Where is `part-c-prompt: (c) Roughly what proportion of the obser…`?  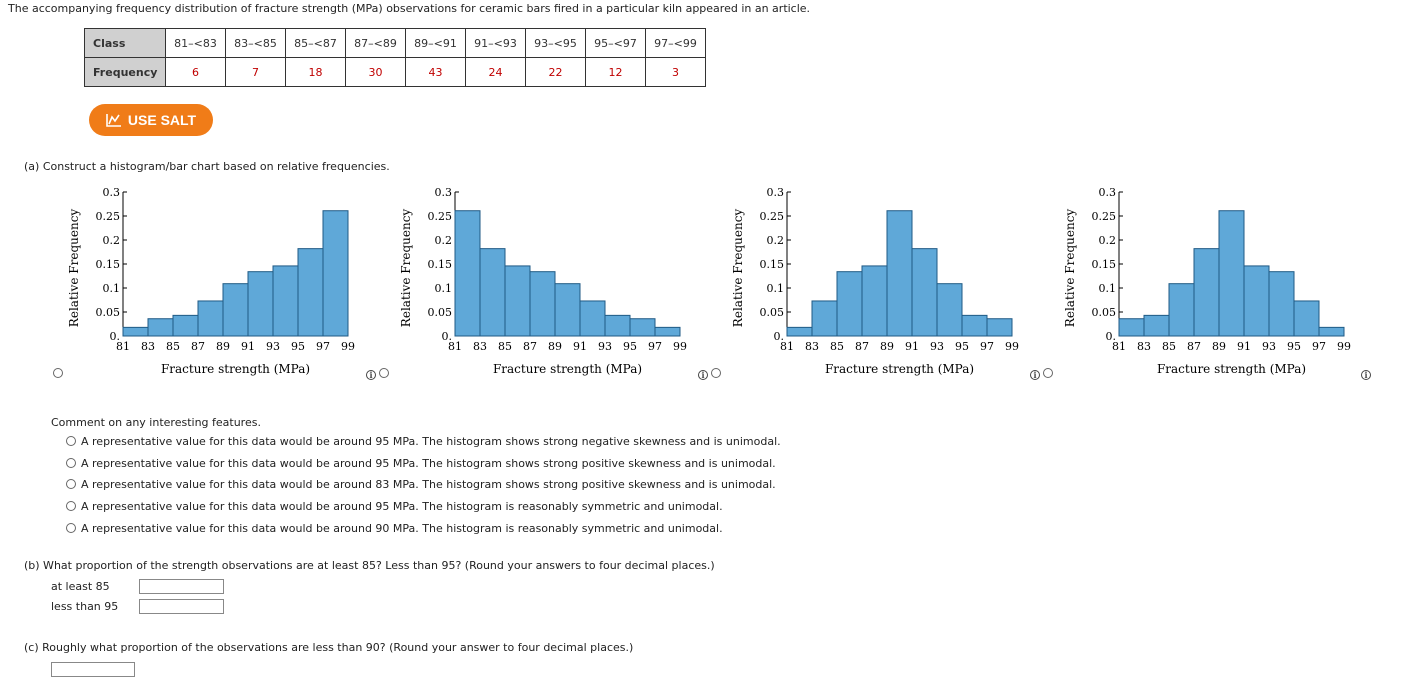
part-c-prompt: (c) Roughly what proportion of the obser… is located at coordinates (329, 647).